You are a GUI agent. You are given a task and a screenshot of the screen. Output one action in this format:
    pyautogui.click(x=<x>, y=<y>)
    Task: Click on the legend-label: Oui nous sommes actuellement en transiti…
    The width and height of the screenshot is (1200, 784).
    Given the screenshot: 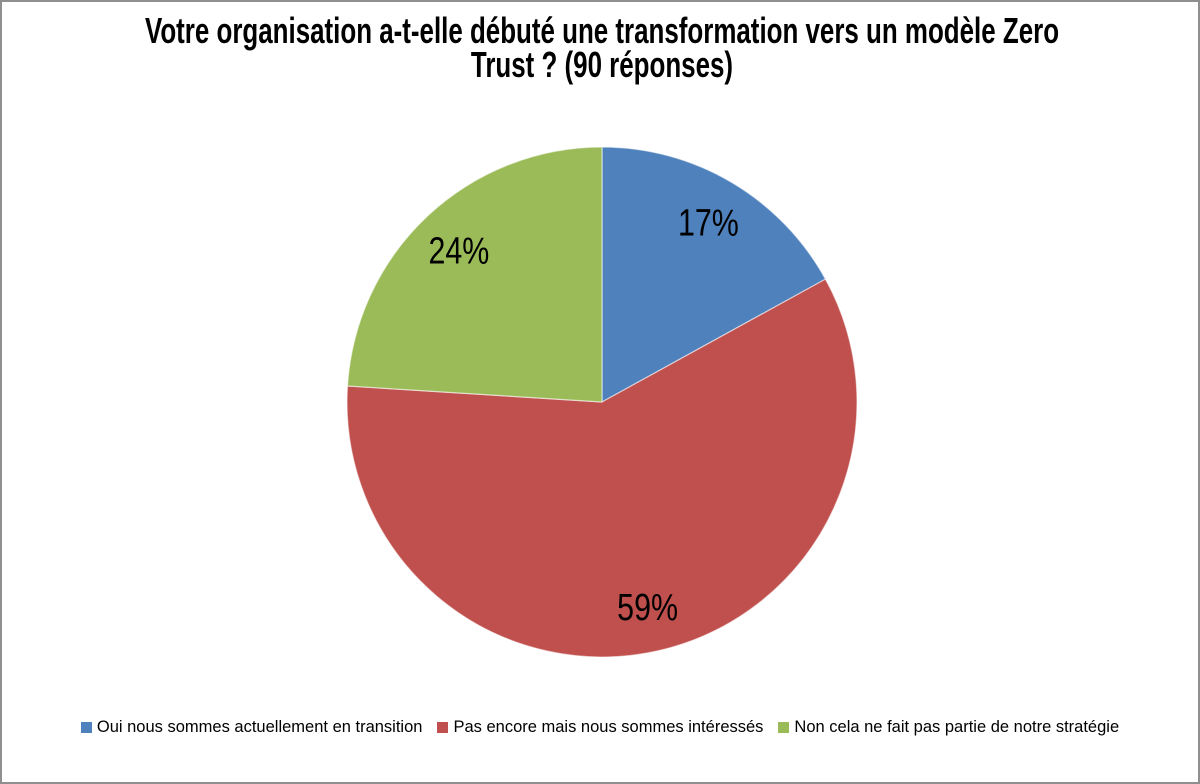 What is the action you would take?
    pyautogui.click(x=259, y=727)
    